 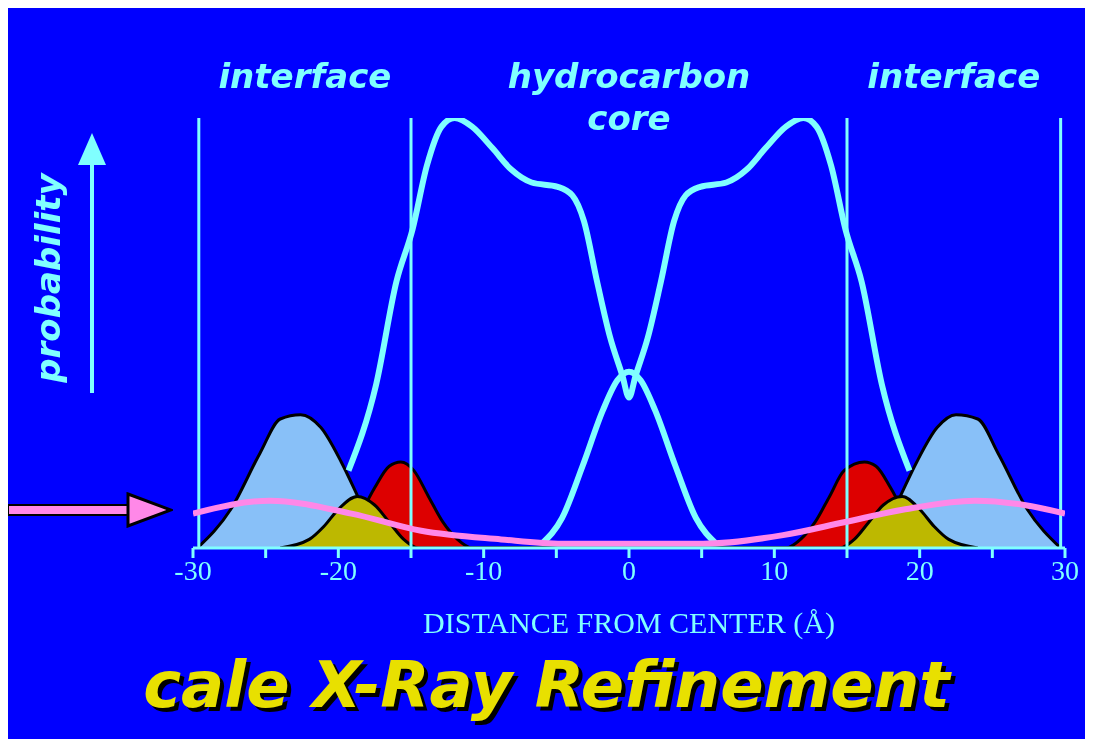 I want to click on x-tick-label: 10, so click(x=774, y=570).